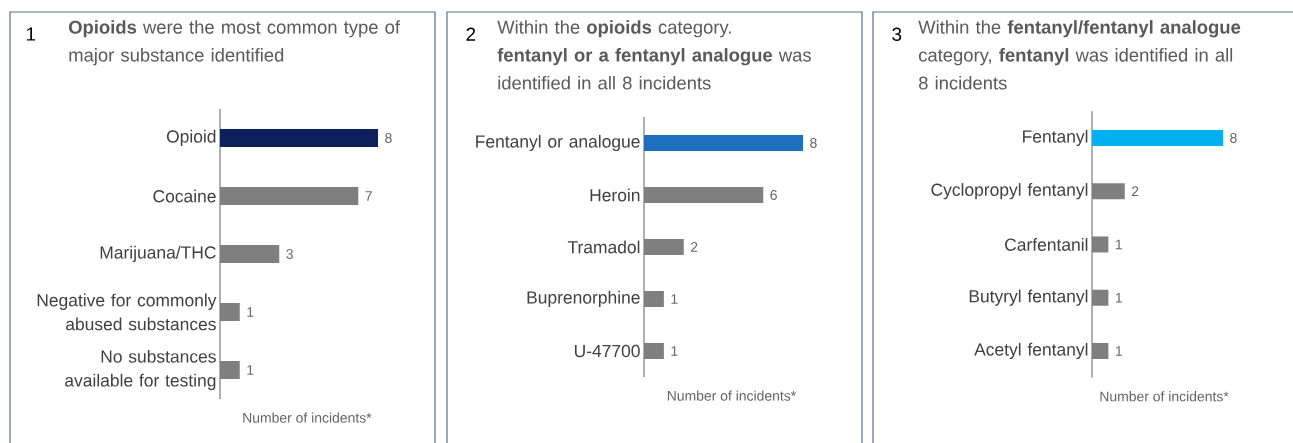 Image resolution: width=1293 pixels, height=443 pixels. I want to click on y-tick-label: Fentanyl, so click(1055, 138).